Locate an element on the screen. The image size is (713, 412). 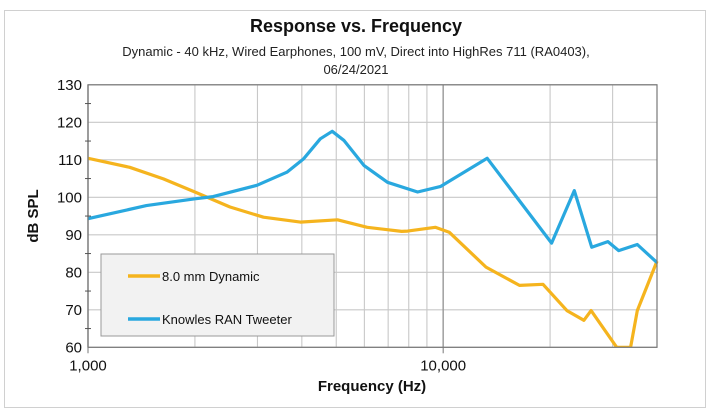
chart-subtitle-line2: 06/24/2021 is located at coordinates (355, 69).